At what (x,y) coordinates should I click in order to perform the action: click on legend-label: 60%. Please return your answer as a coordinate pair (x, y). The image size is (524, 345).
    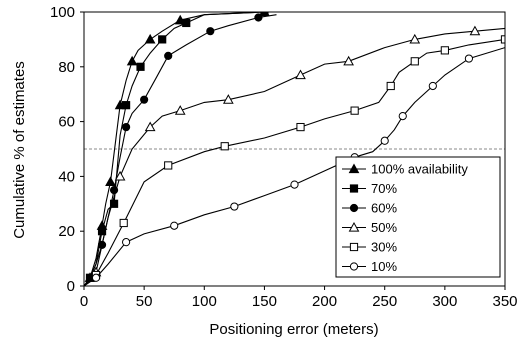
    Looking at the image, I should click on (384, 208).